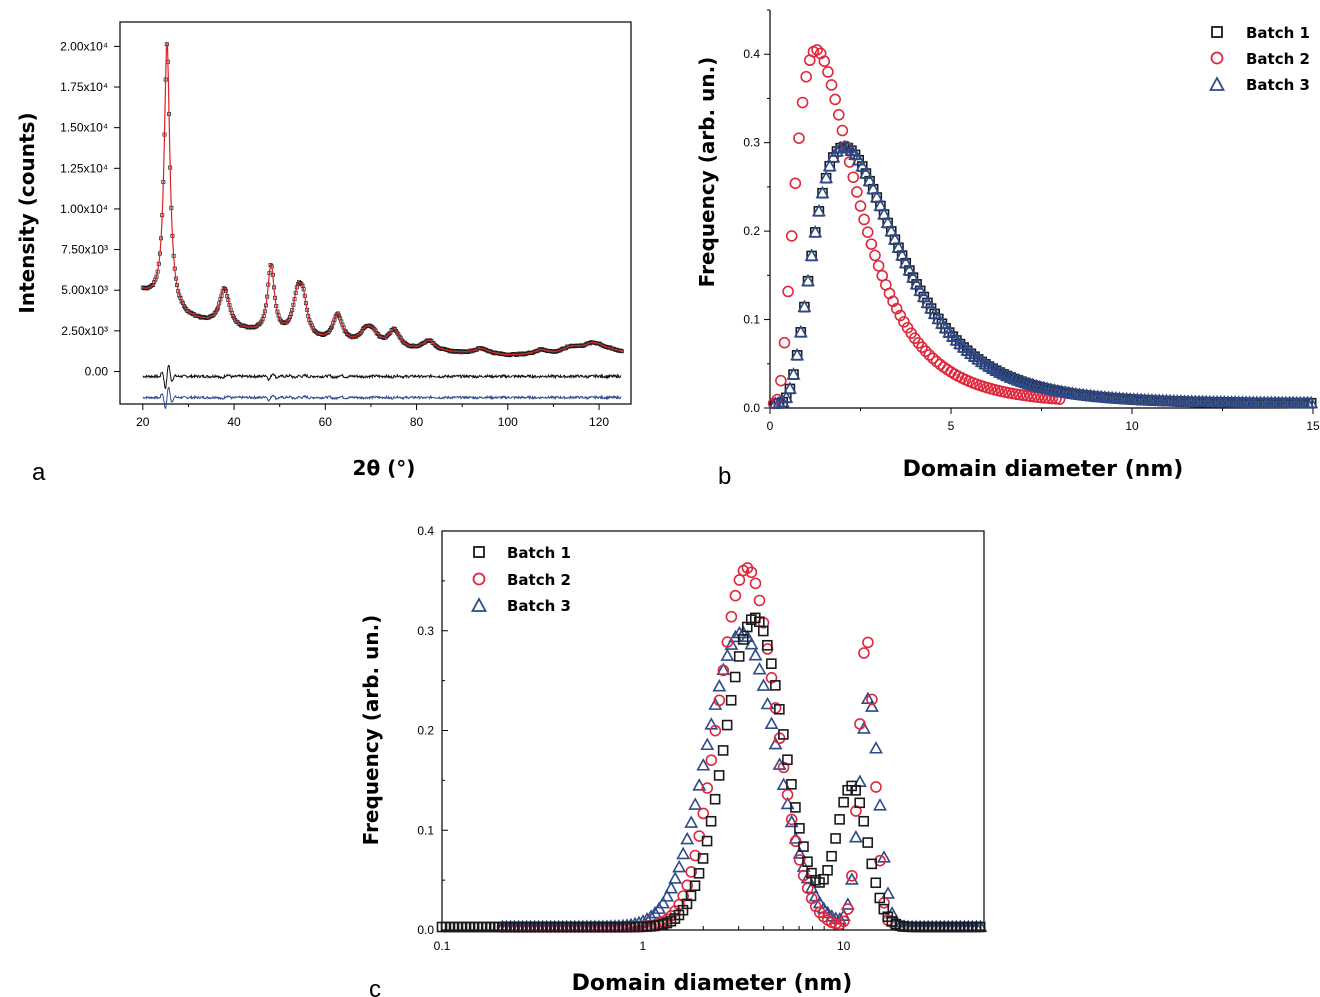 The width and height of the screenshot is (1320, 997). What do you see at coordinates (508, 422) in the screenshot?
I see `panel-a-x-tick-label: 100` at bounding box center [508, 422].